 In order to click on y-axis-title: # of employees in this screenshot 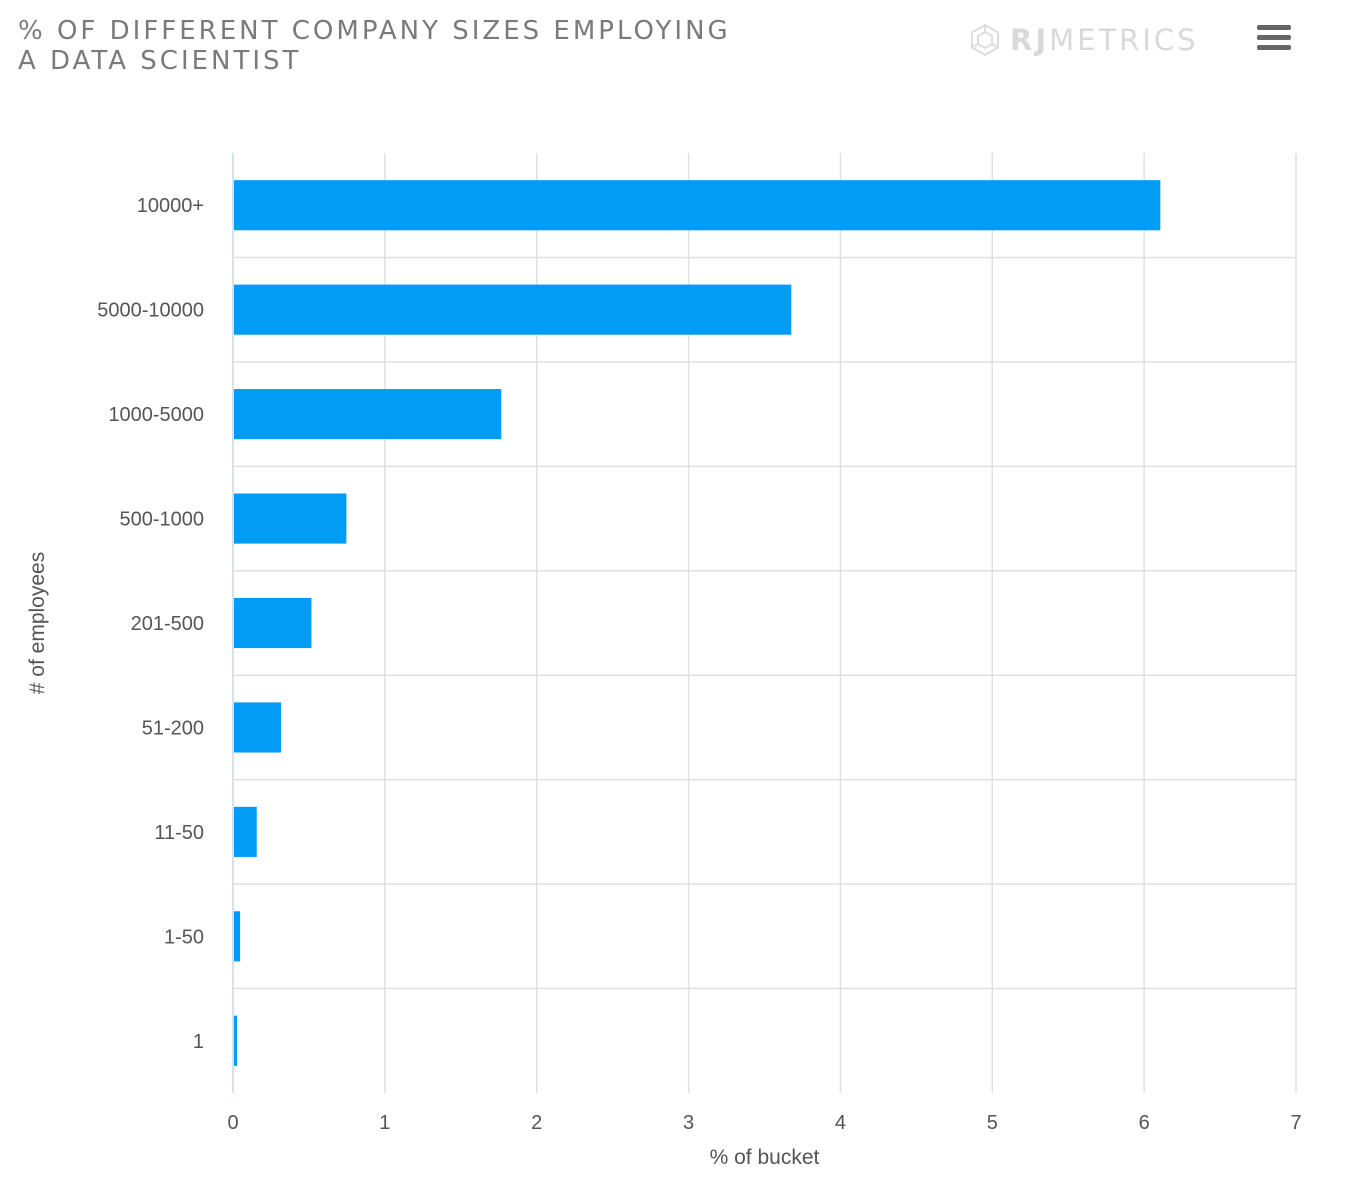, I will do `click(37, 623)`.